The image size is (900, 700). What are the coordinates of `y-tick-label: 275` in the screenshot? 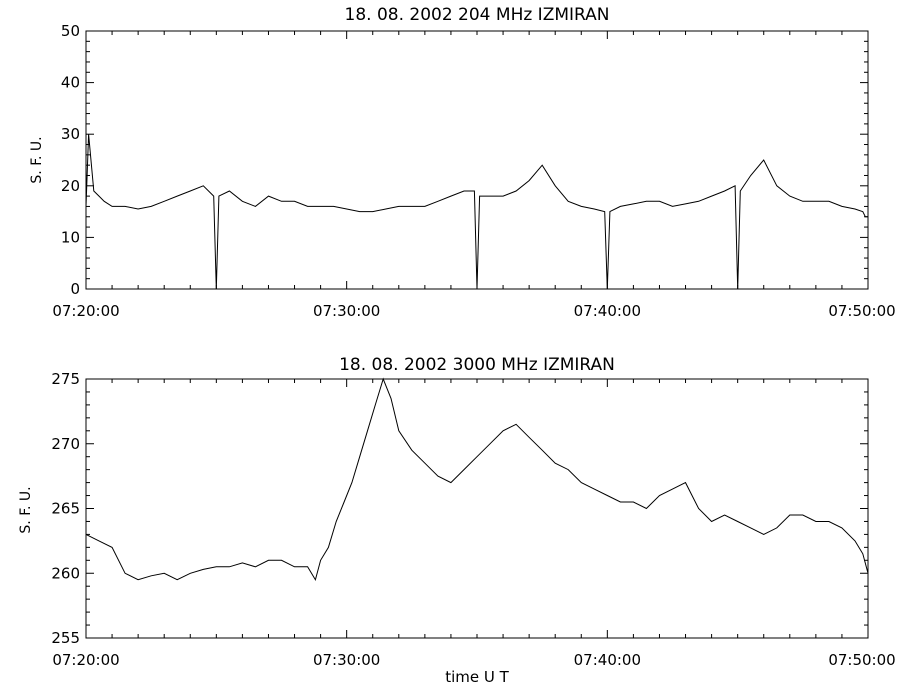 It's located at (65, 379).